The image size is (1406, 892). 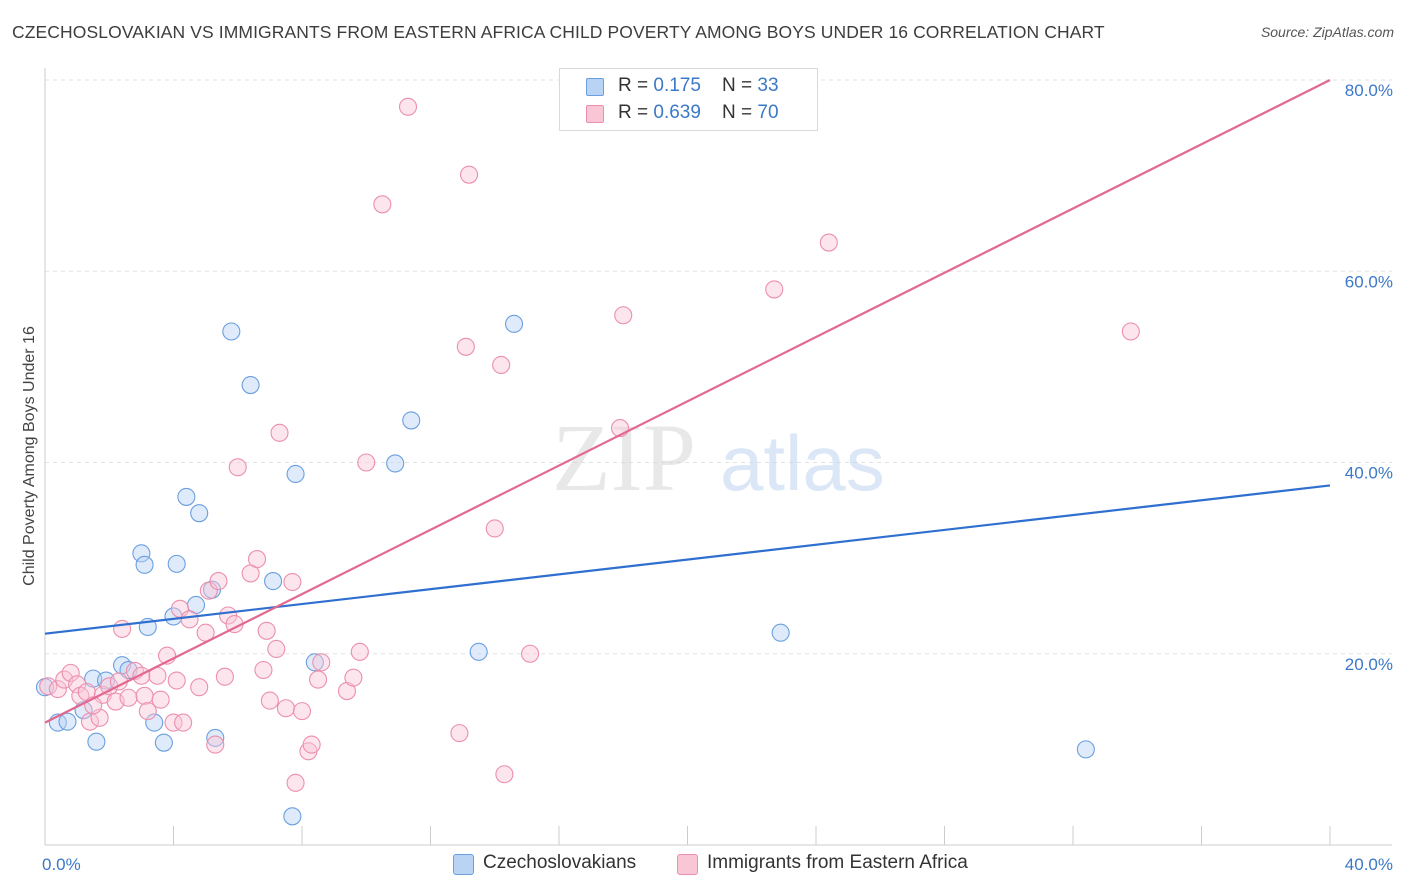 I want to click on series-swatch-czechoslovakians, so click(x=463, y=864).